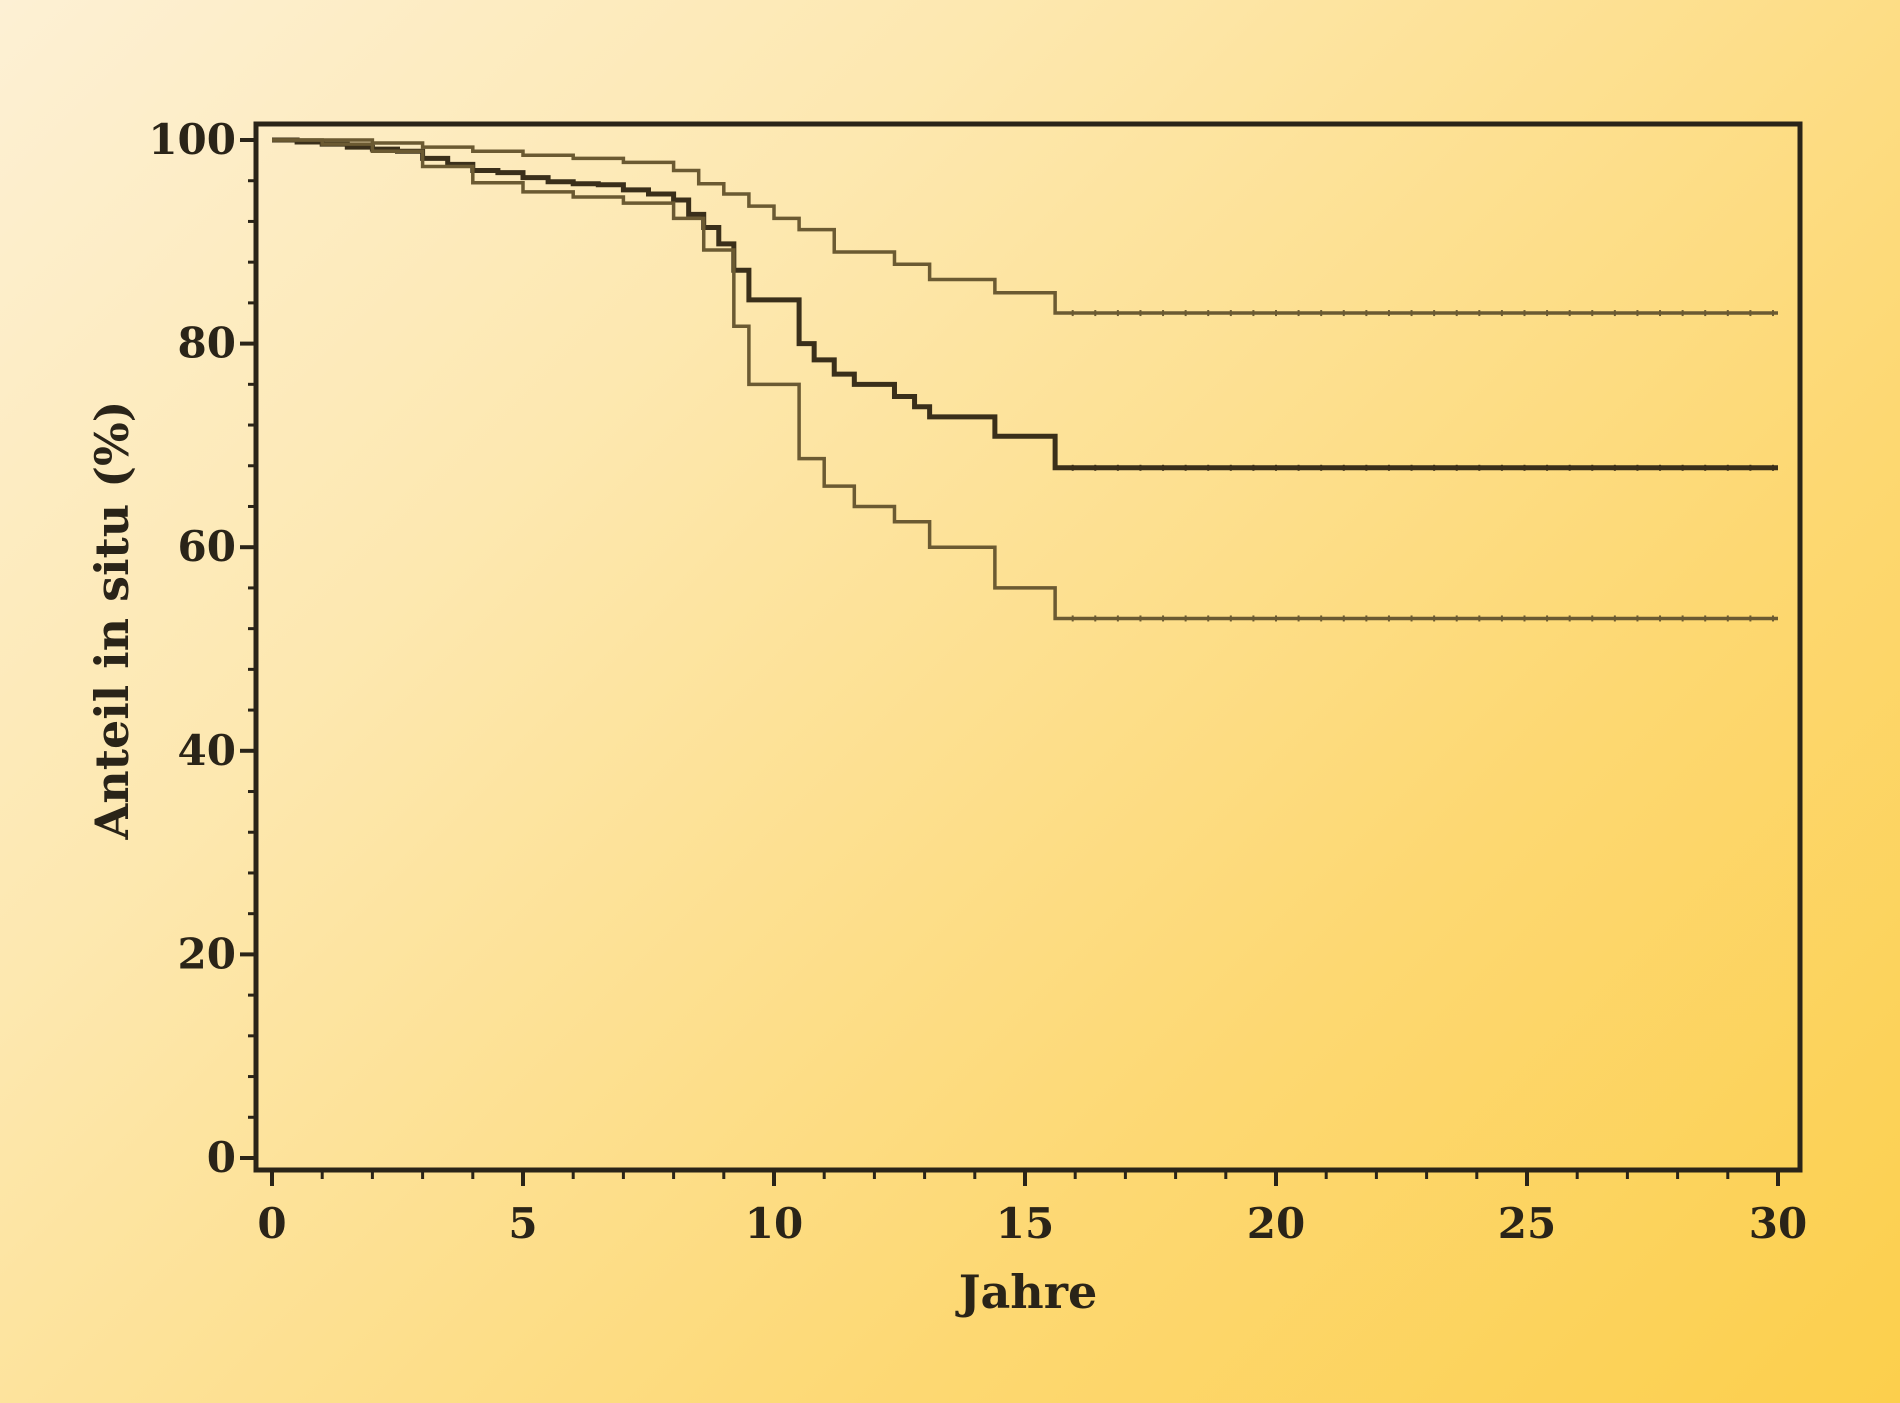 The height and width of the screenshot is (1403, 1900). What do you see at coordinates (1527, 1223) in the screenshot?
I see `x-tick-label: 25` at bounding box center [1527, 1223].